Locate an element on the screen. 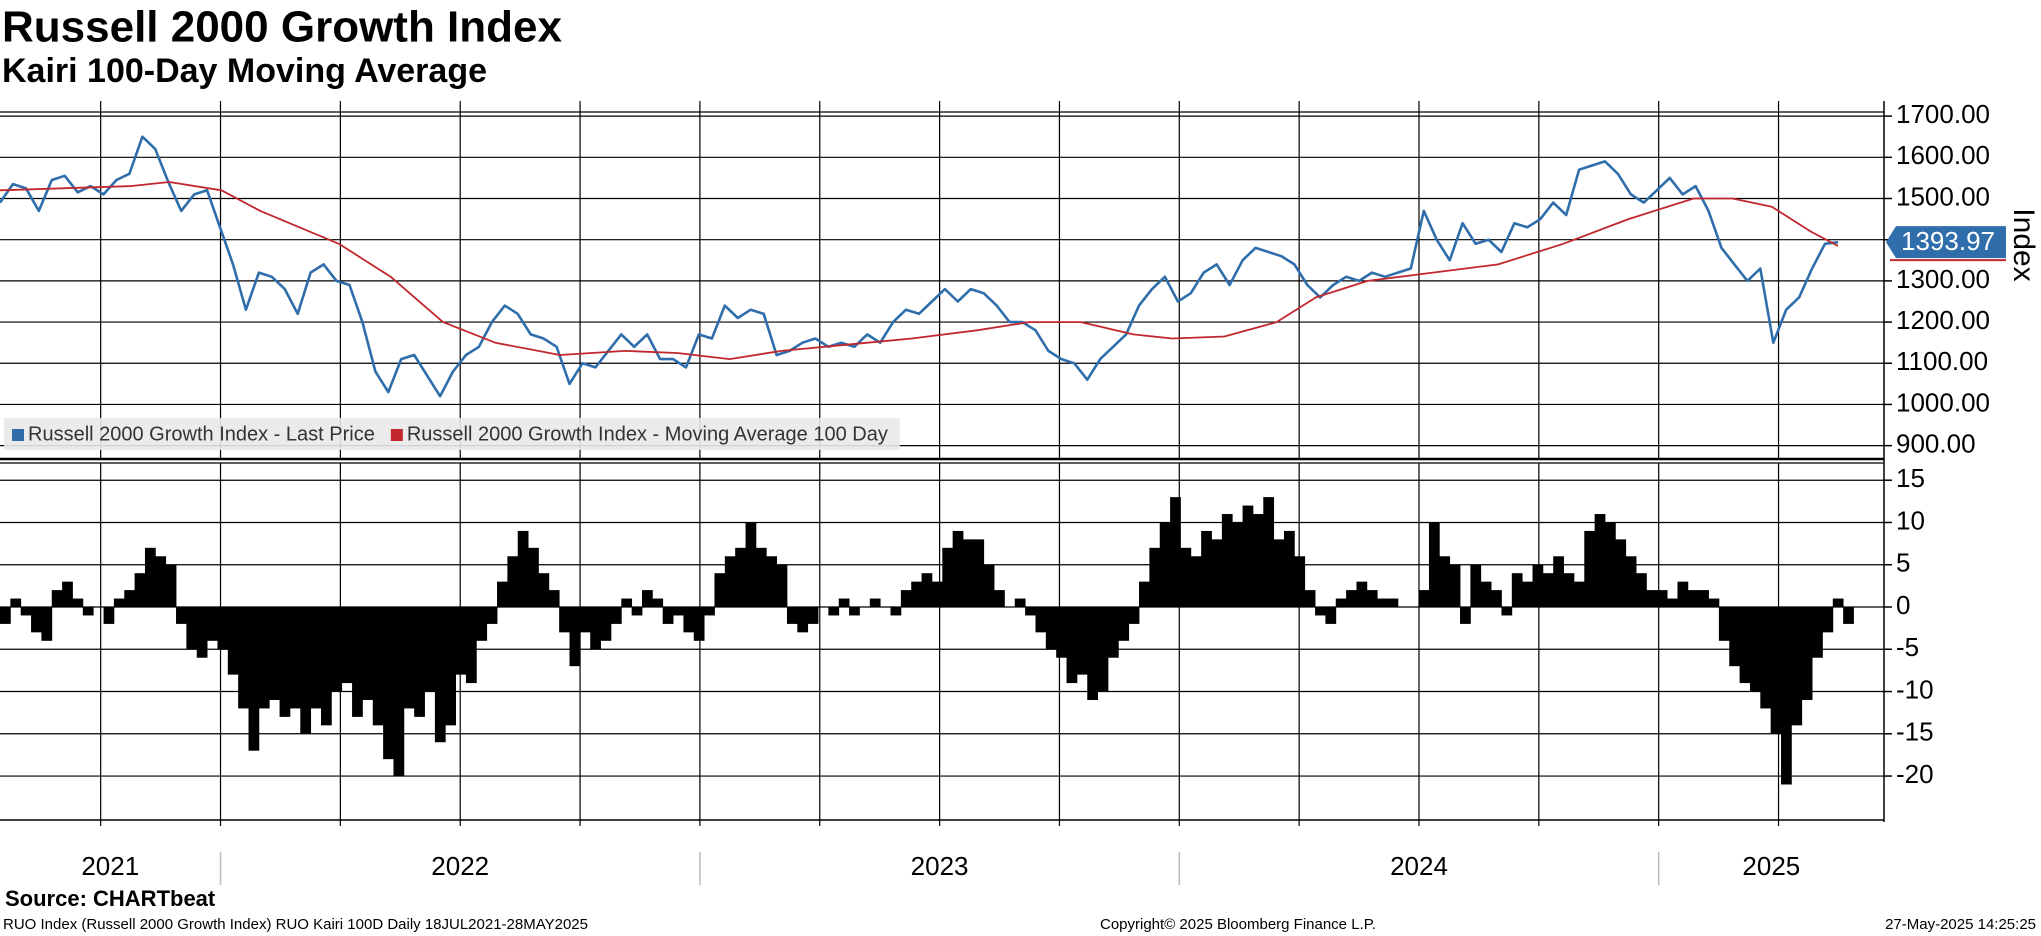 Image resolution: width=2041 pixels, height=936 pixels. last-value-tag: 1393.97 is located at coordinates (1946, 244).